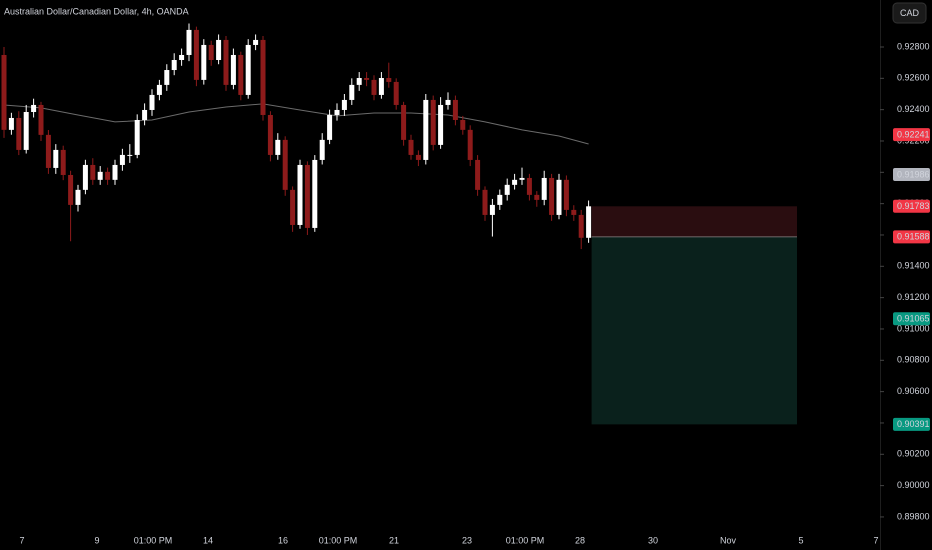 This screenshot has height=550, width=932. I want to click on x-tick-label: 30, so click(653, 540).